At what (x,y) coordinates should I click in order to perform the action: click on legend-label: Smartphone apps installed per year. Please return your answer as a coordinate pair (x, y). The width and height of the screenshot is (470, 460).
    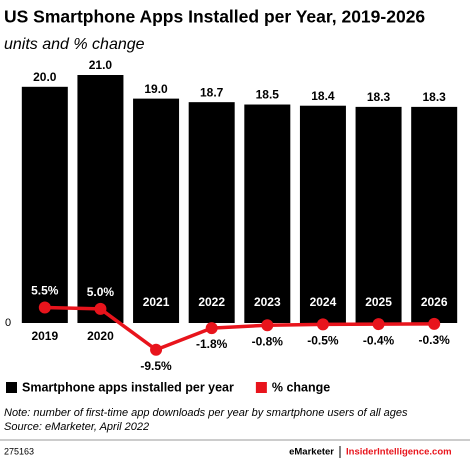
    Looking at the image, I should click on (128, 387).